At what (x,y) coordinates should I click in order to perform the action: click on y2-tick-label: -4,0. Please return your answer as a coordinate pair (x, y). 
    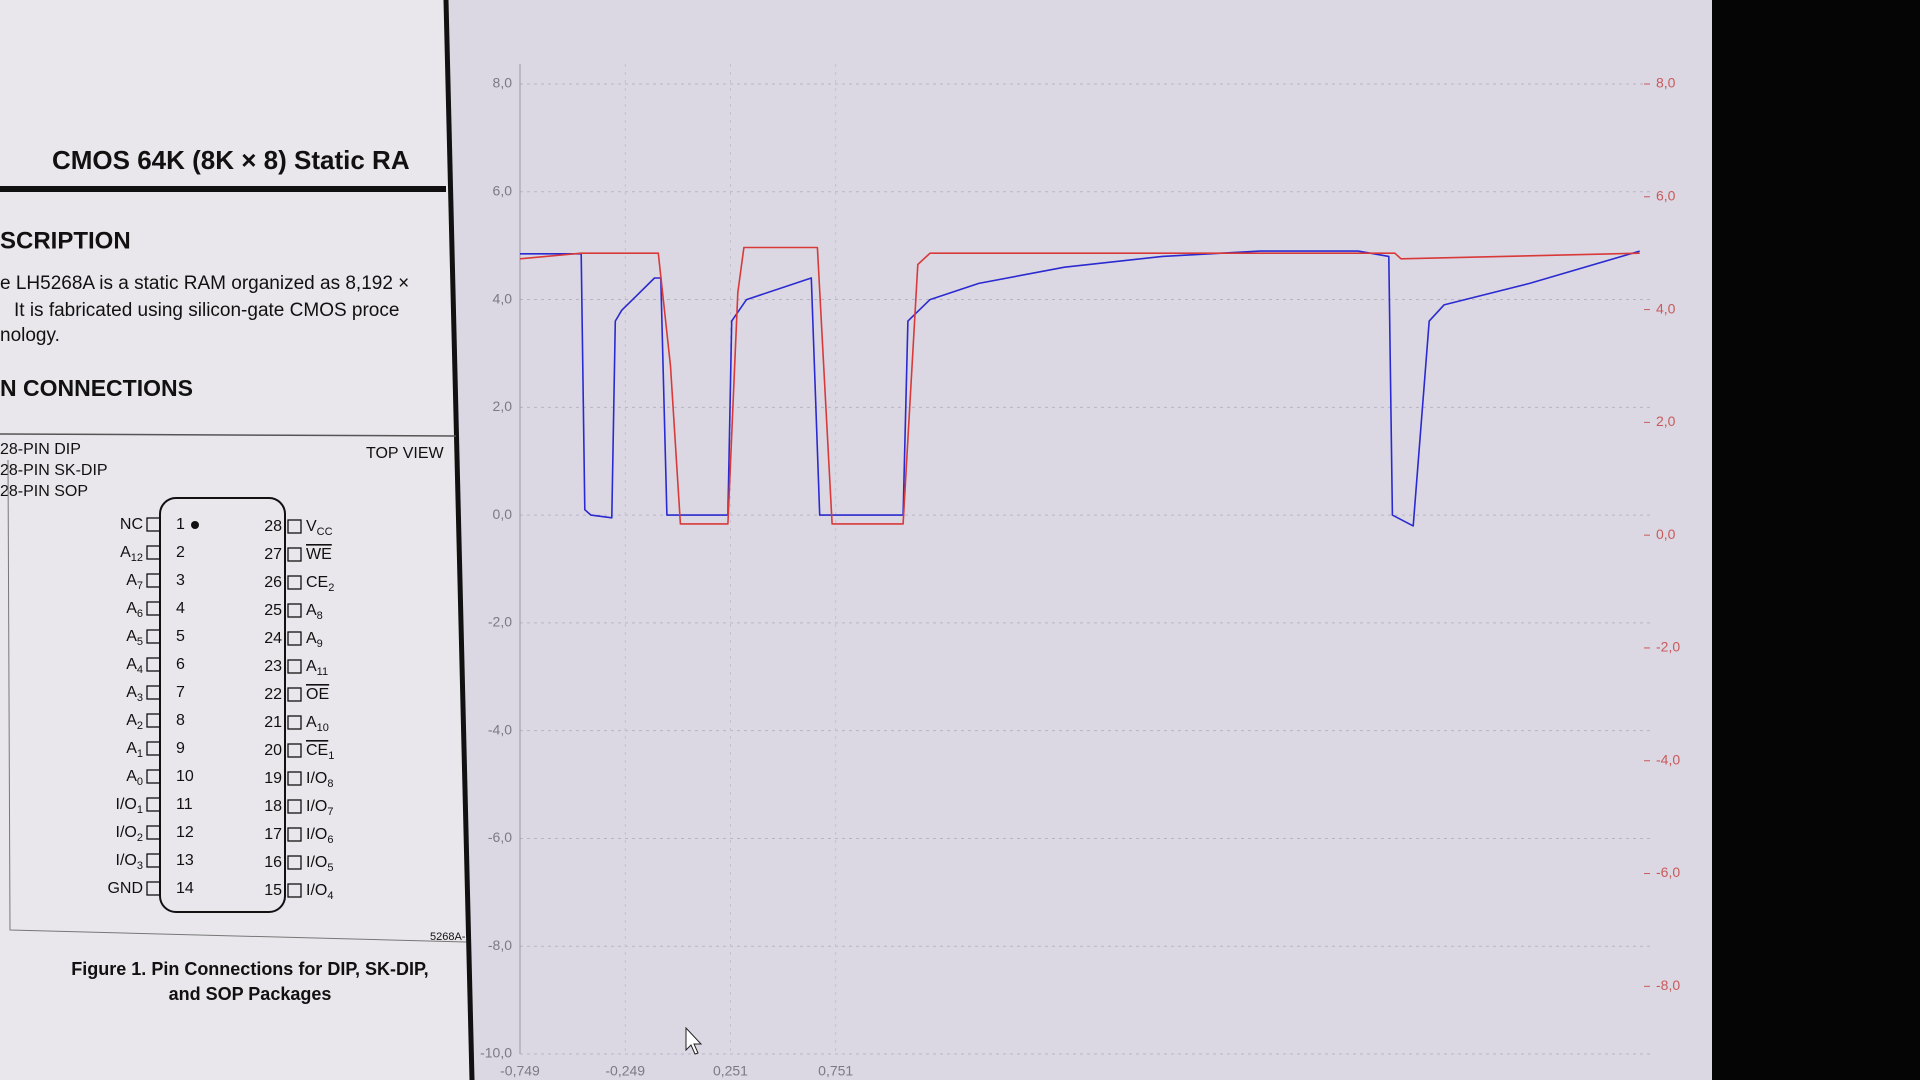
    Looking at the image, I should click on (1668, 759).